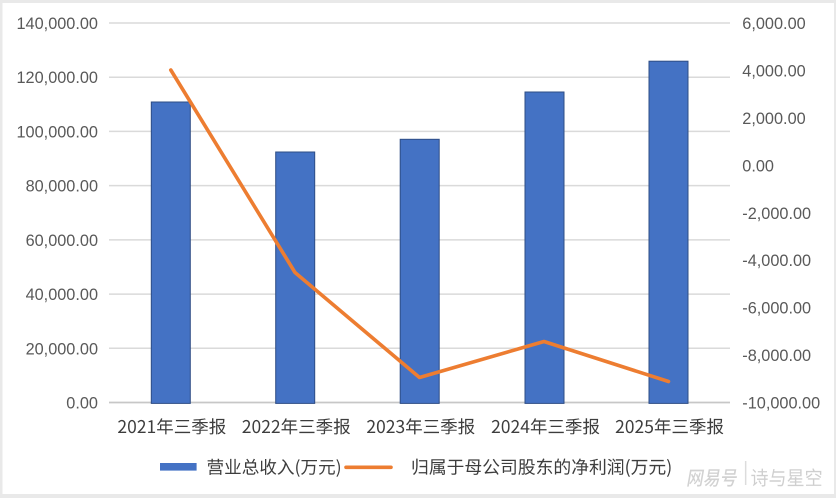  Describe the element at coordinates (62, 295) in the screenshot. I see `svg-text: 40,000.00` at that location.